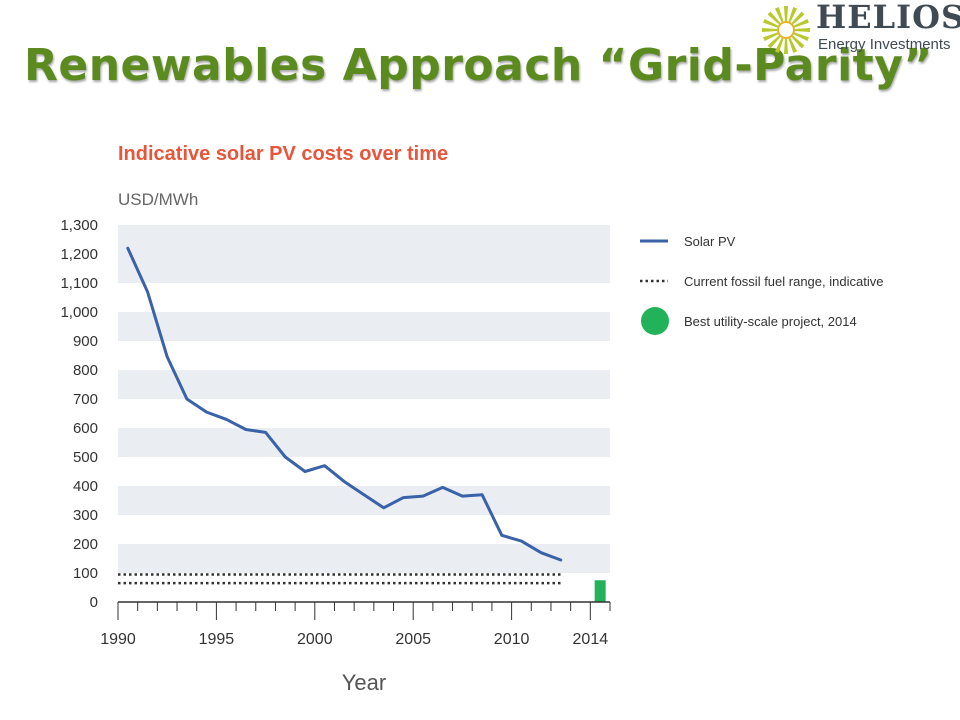 Image resolution: width=960 pixels, height=720 pixels. What do you see at coordinates (354, 639) in the screenshot?
I see `x-axis-ticks: 1990 1995 2000 2005 2010 2014` at bounding box center [354, 639].